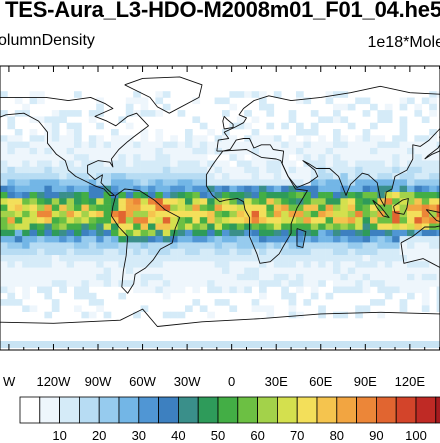 This screenshot has height=443, width=440. I want to click on x-tick-label: 30E, so click(276, 381).